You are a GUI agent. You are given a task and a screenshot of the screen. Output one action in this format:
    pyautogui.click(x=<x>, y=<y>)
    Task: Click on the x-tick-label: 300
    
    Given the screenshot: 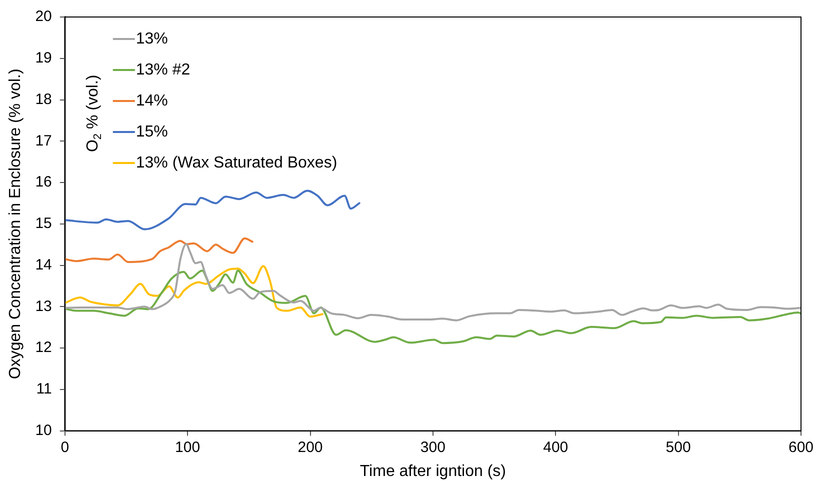 What is the action you would take?
    pyautogui.click(x=433, y=447)
    